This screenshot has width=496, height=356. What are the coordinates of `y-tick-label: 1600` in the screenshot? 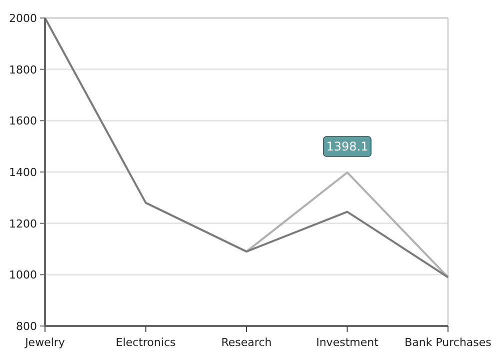 It's located at (23, 121).